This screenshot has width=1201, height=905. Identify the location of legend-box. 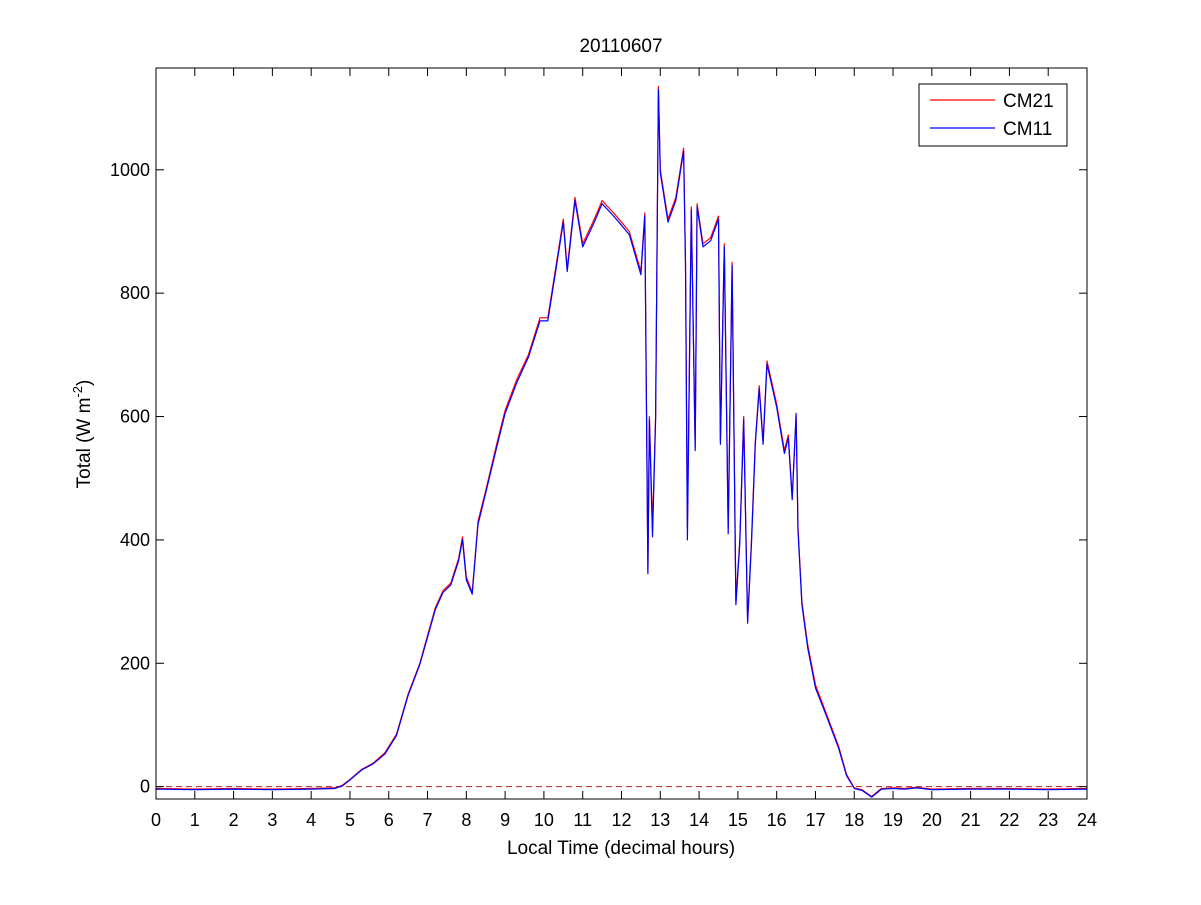
(993, 115).